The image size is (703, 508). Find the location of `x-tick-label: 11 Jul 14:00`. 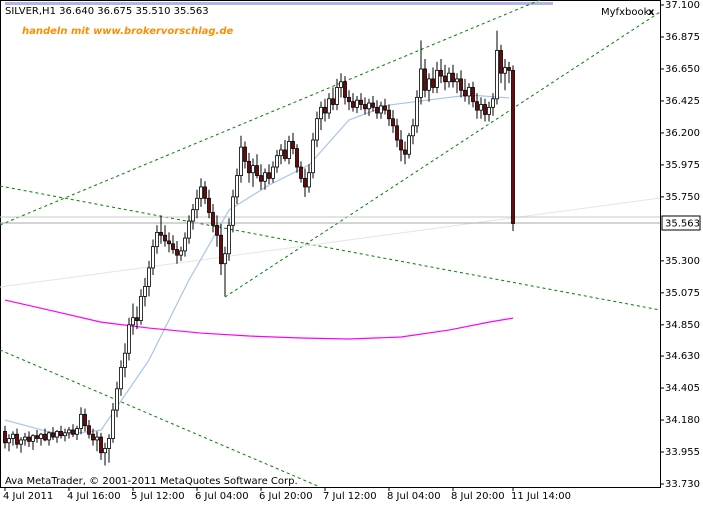

x-tick-label: 11 Jul 14:00 is located at coordinates (541, 496).